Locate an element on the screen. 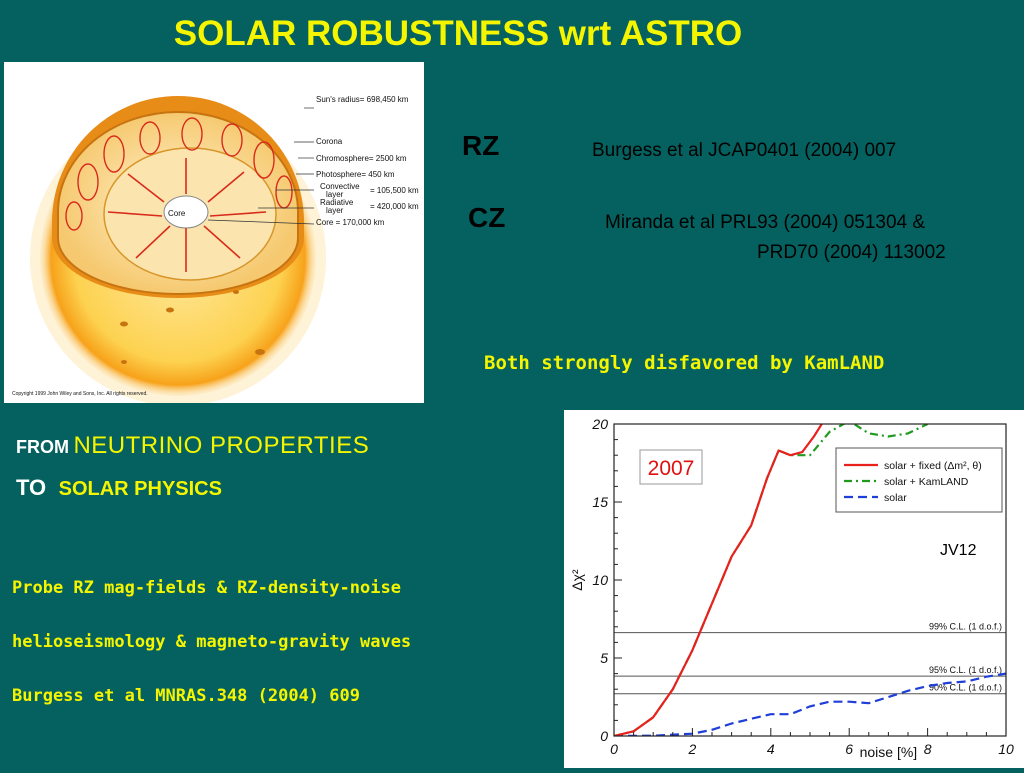  rz-tag: RZ is located at coordinates (481, 145).